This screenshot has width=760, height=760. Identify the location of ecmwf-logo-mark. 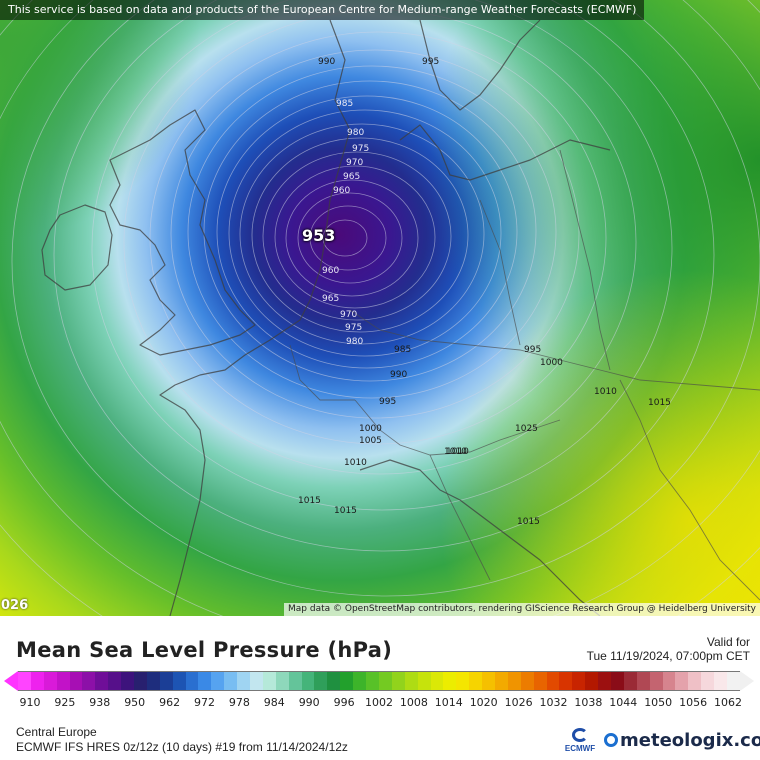
(580, 735).